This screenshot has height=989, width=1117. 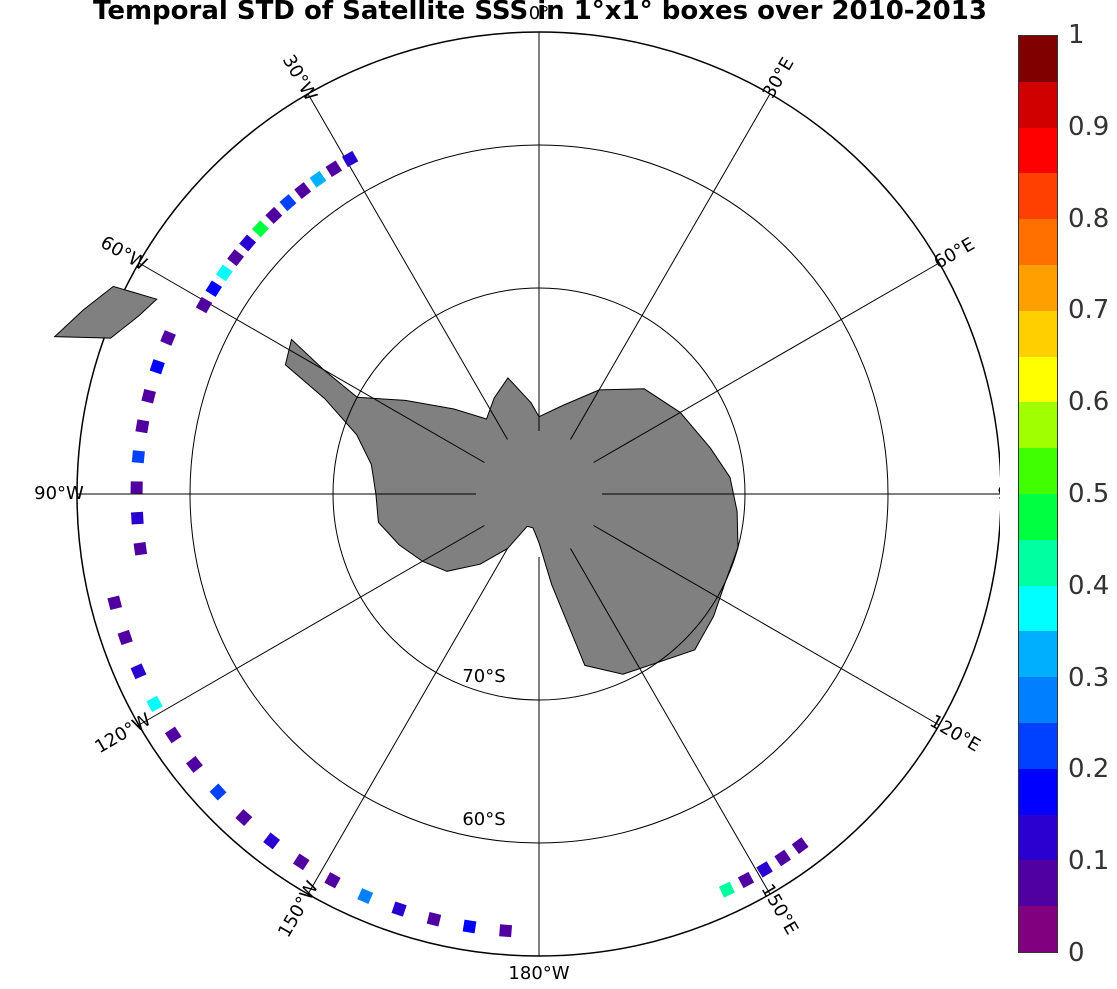 What do you see at coordinates (1089, 861) in the screenshot?
I see `colorbar-tick-label: 0.1` at bounding box center [1089, 861].